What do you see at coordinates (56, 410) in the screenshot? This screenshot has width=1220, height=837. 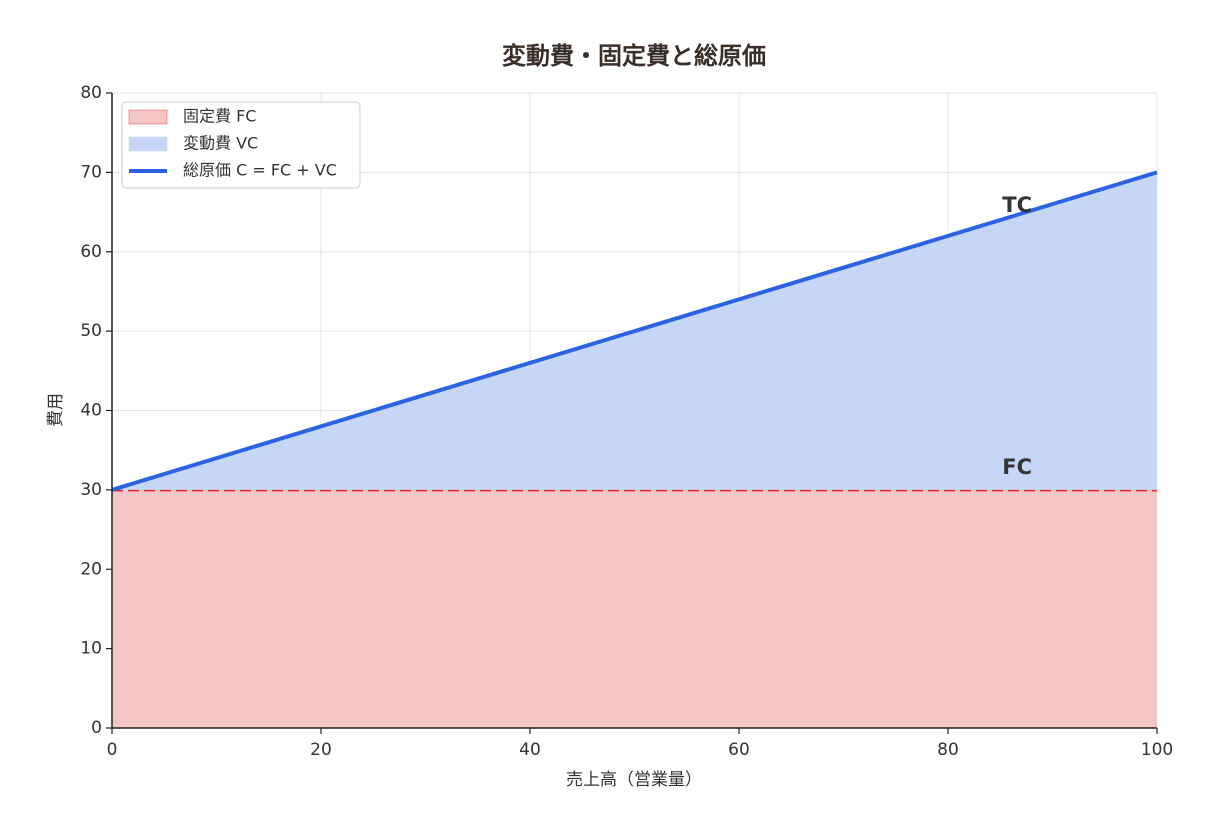 I see `y-axis-label: 費用` at bounding box center [56, 410].